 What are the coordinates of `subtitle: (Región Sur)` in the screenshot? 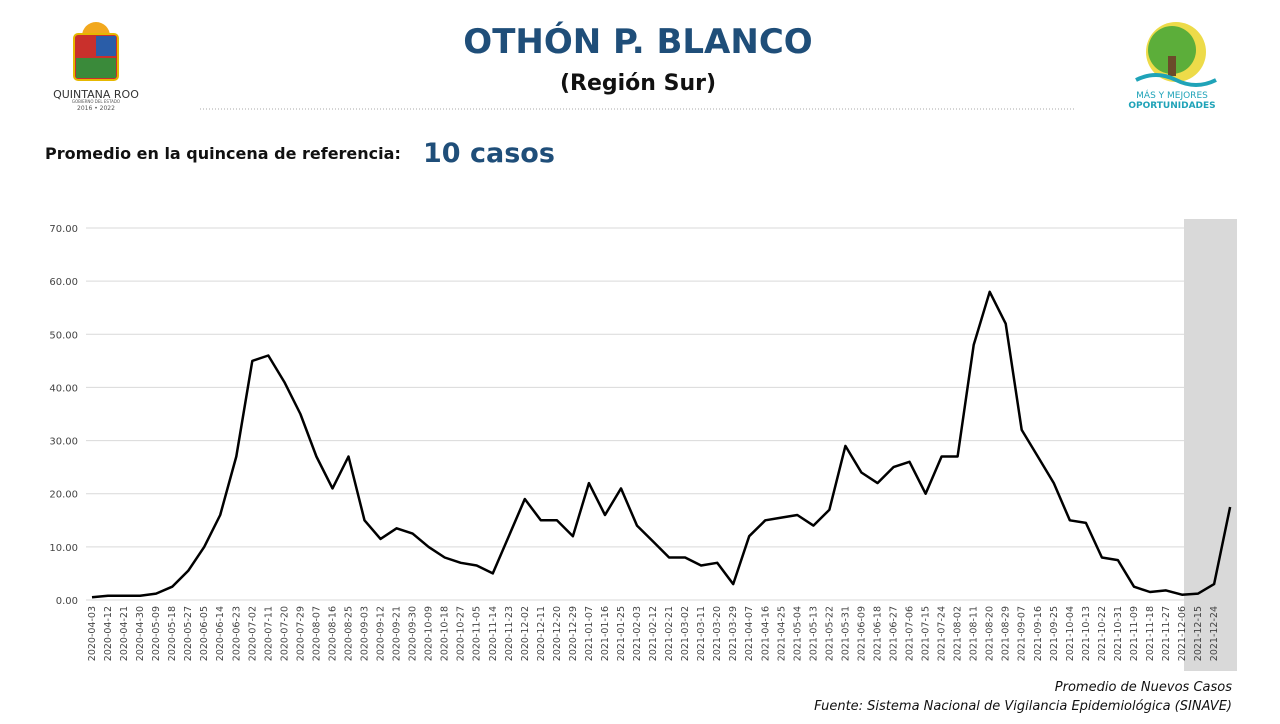 It's located at (638, 83).